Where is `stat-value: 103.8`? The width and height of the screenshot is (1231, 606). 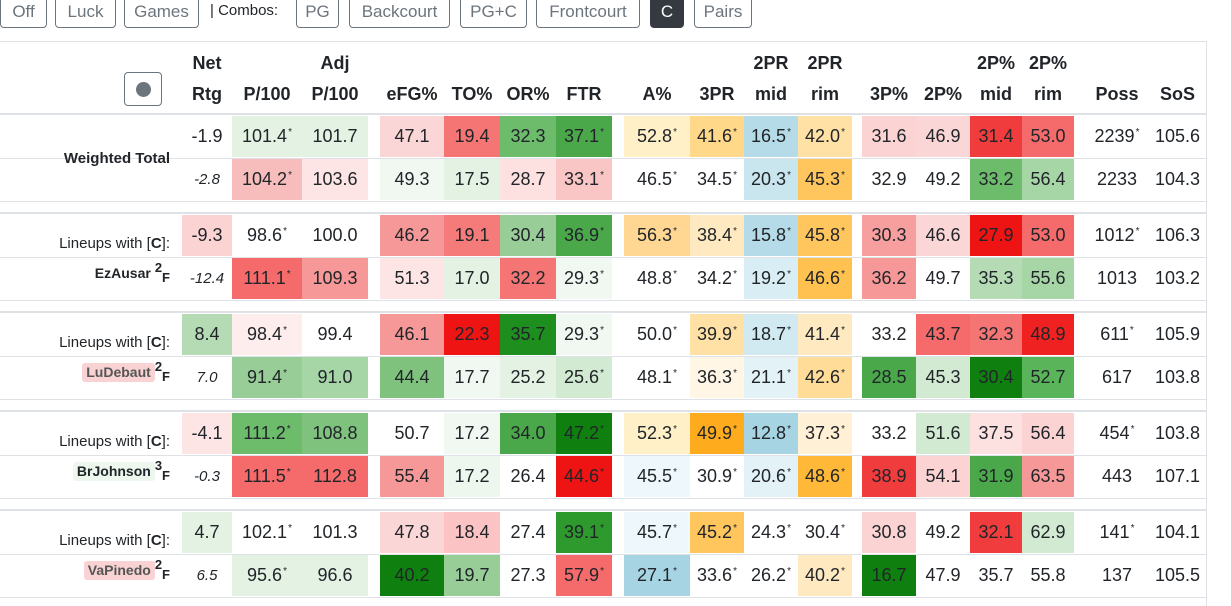 stat-value: 103.8 is located at coordinates (1177, 433).